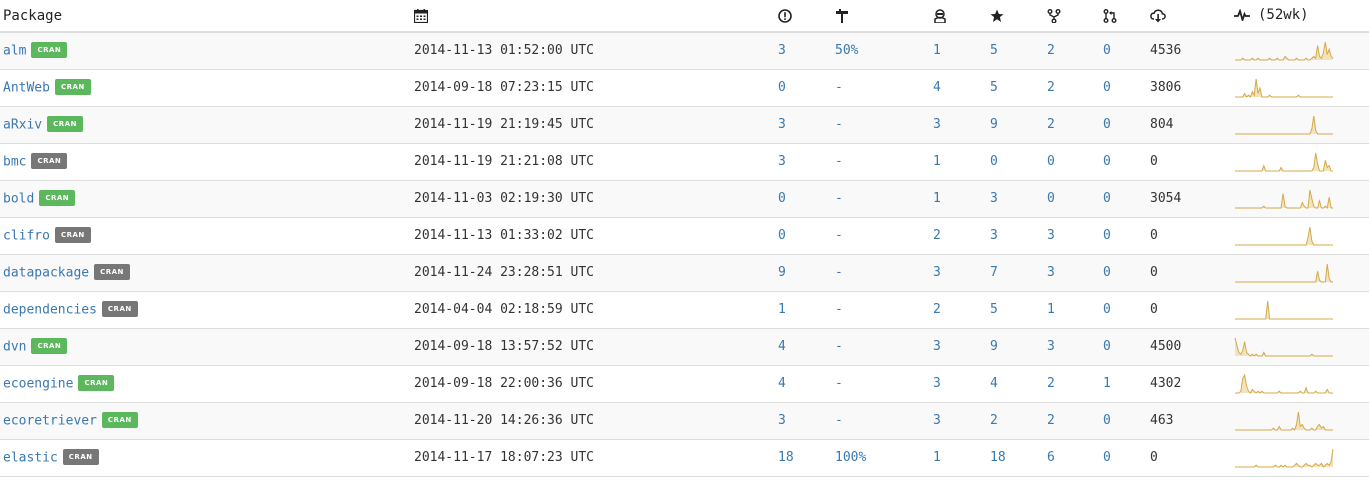  Describe the element at coordinates (847, 51) in the screenshot. I see `coverage-value: 50%` at that location.